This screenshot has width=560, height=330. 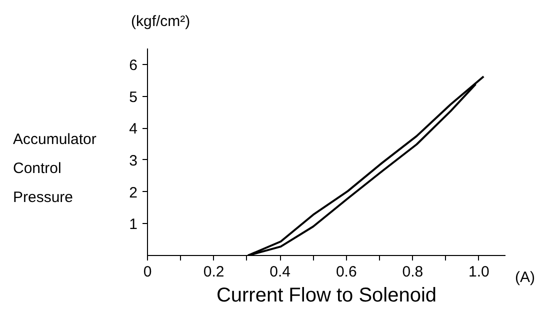 What do you see at coordinates (346, 272) in the screenshot?
I see `x-tick-label: 0.6` at bounding box center [346, 272].